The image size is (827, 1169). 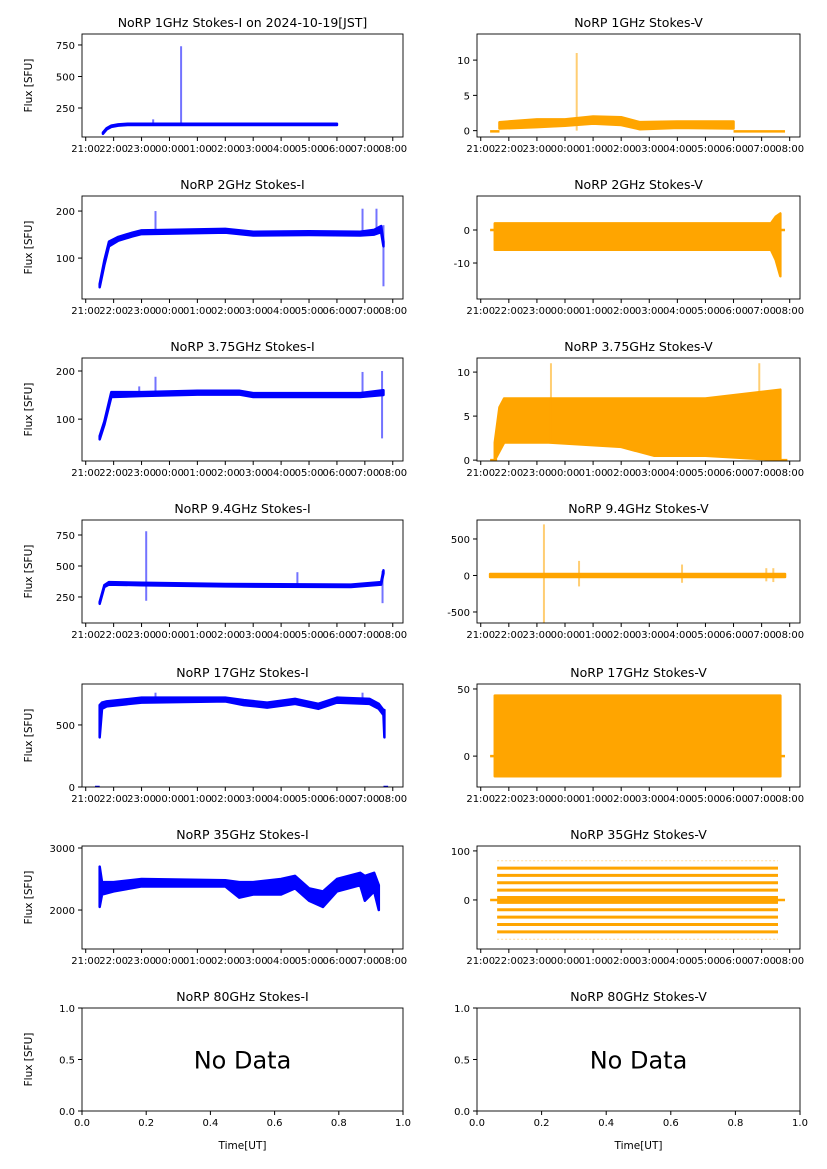 I want to click on x-tick-label: 1.0, so click(x=403, y=1123).